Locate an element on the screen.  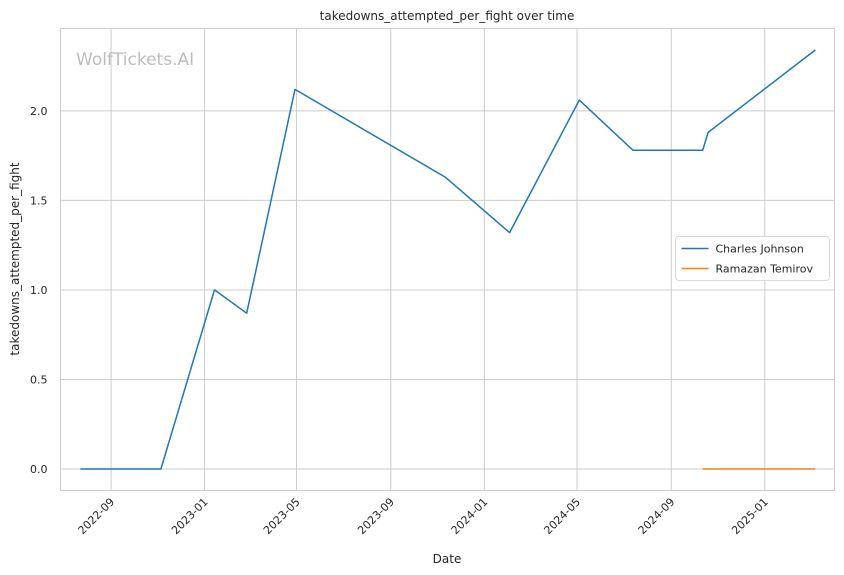
y-tick-label: 0.5 is located at coordinates (39, 379).